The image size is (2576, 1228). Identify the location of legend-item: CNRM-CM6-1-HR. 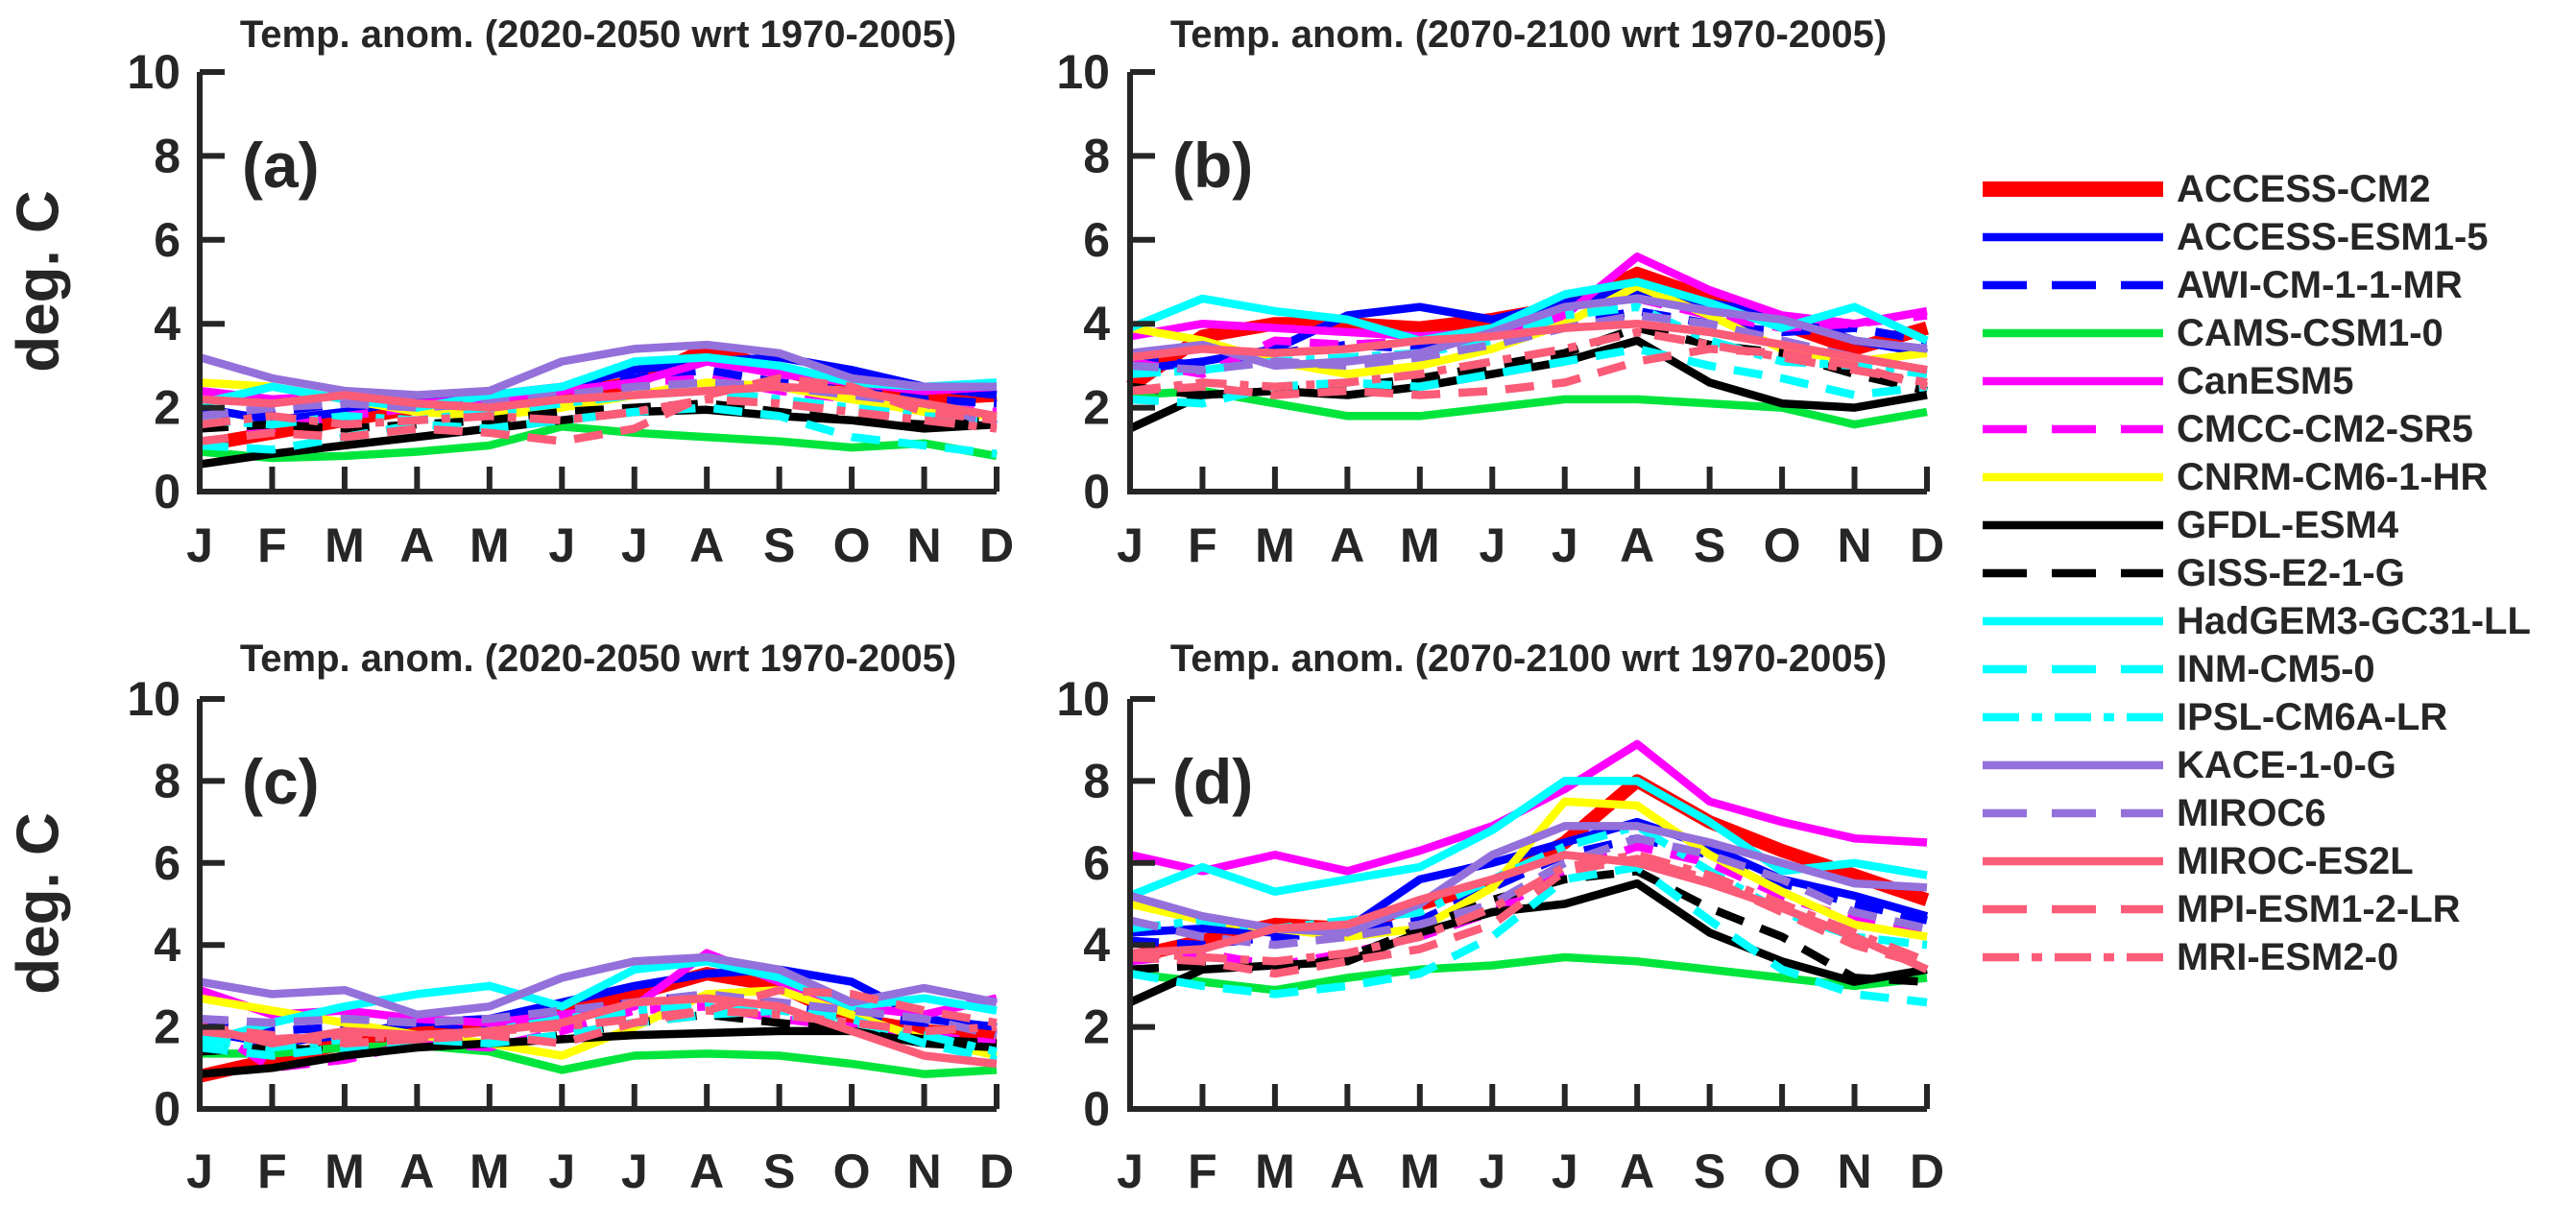
(2236, 477).